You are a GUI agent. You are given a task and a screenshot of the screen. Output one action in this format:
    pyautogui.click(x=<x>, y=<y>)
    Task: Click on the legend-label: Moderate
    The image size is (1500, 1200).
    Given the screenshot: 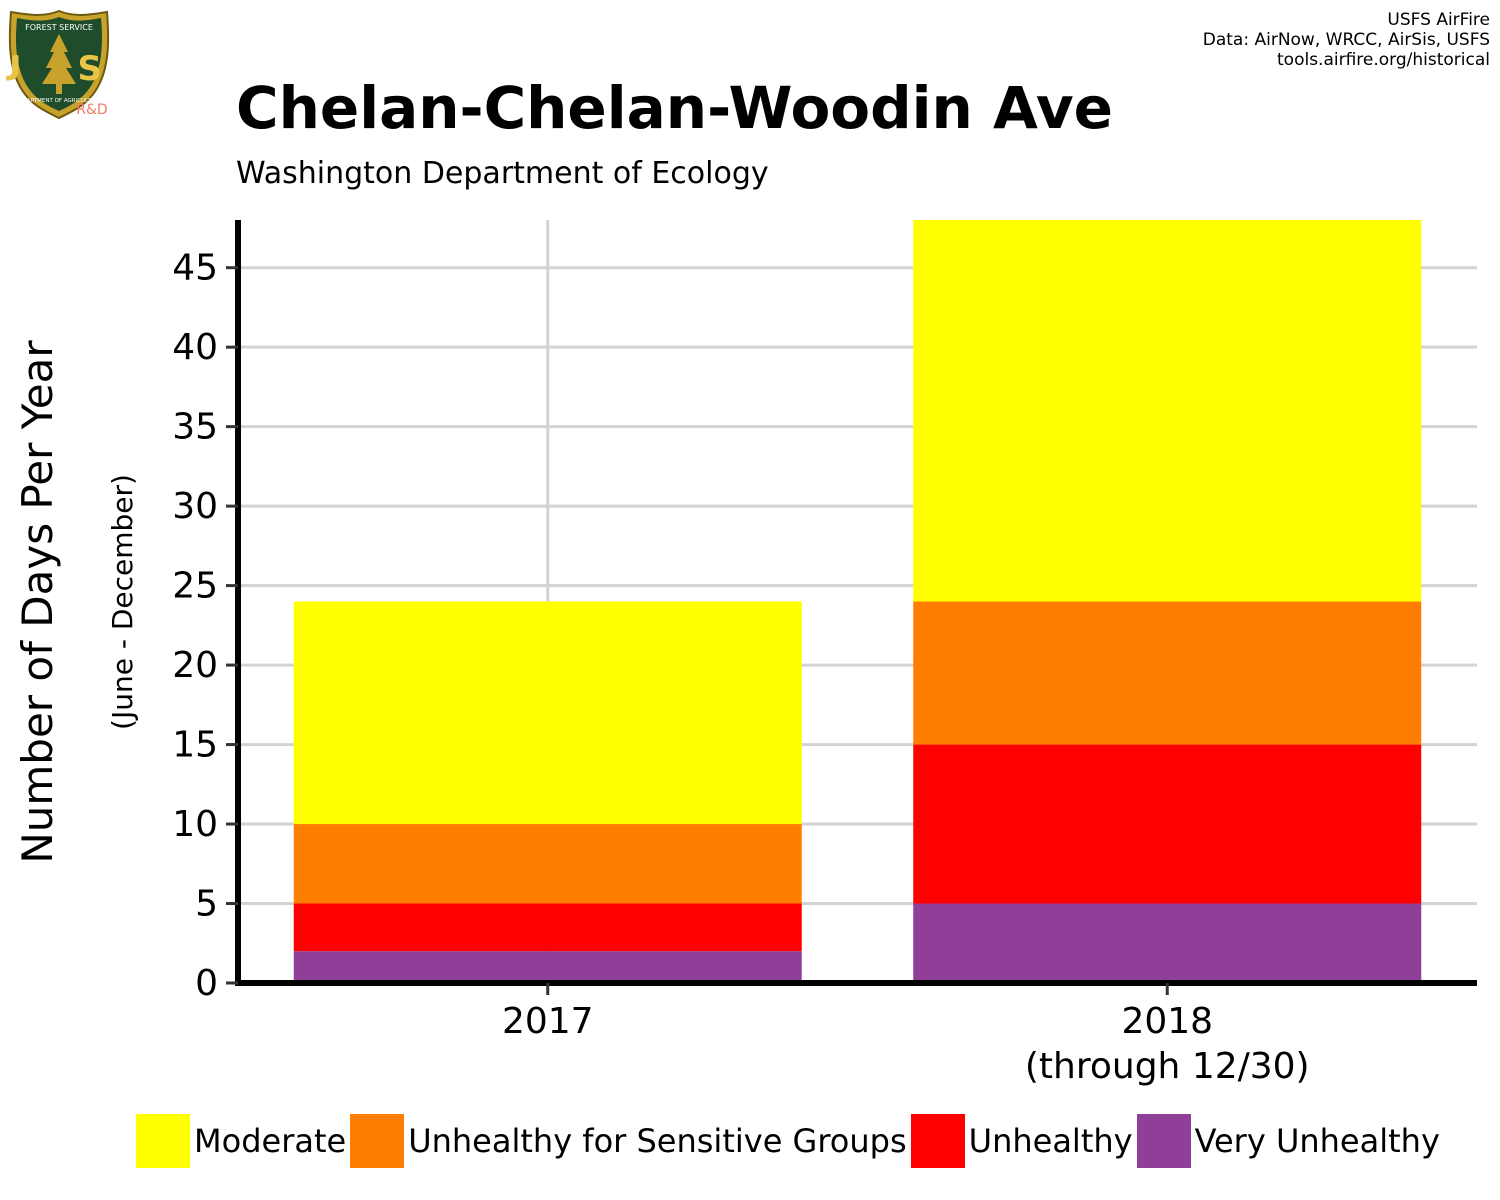 What is the action you would take?
    pyautogui.click(x=270, y=1141)
    